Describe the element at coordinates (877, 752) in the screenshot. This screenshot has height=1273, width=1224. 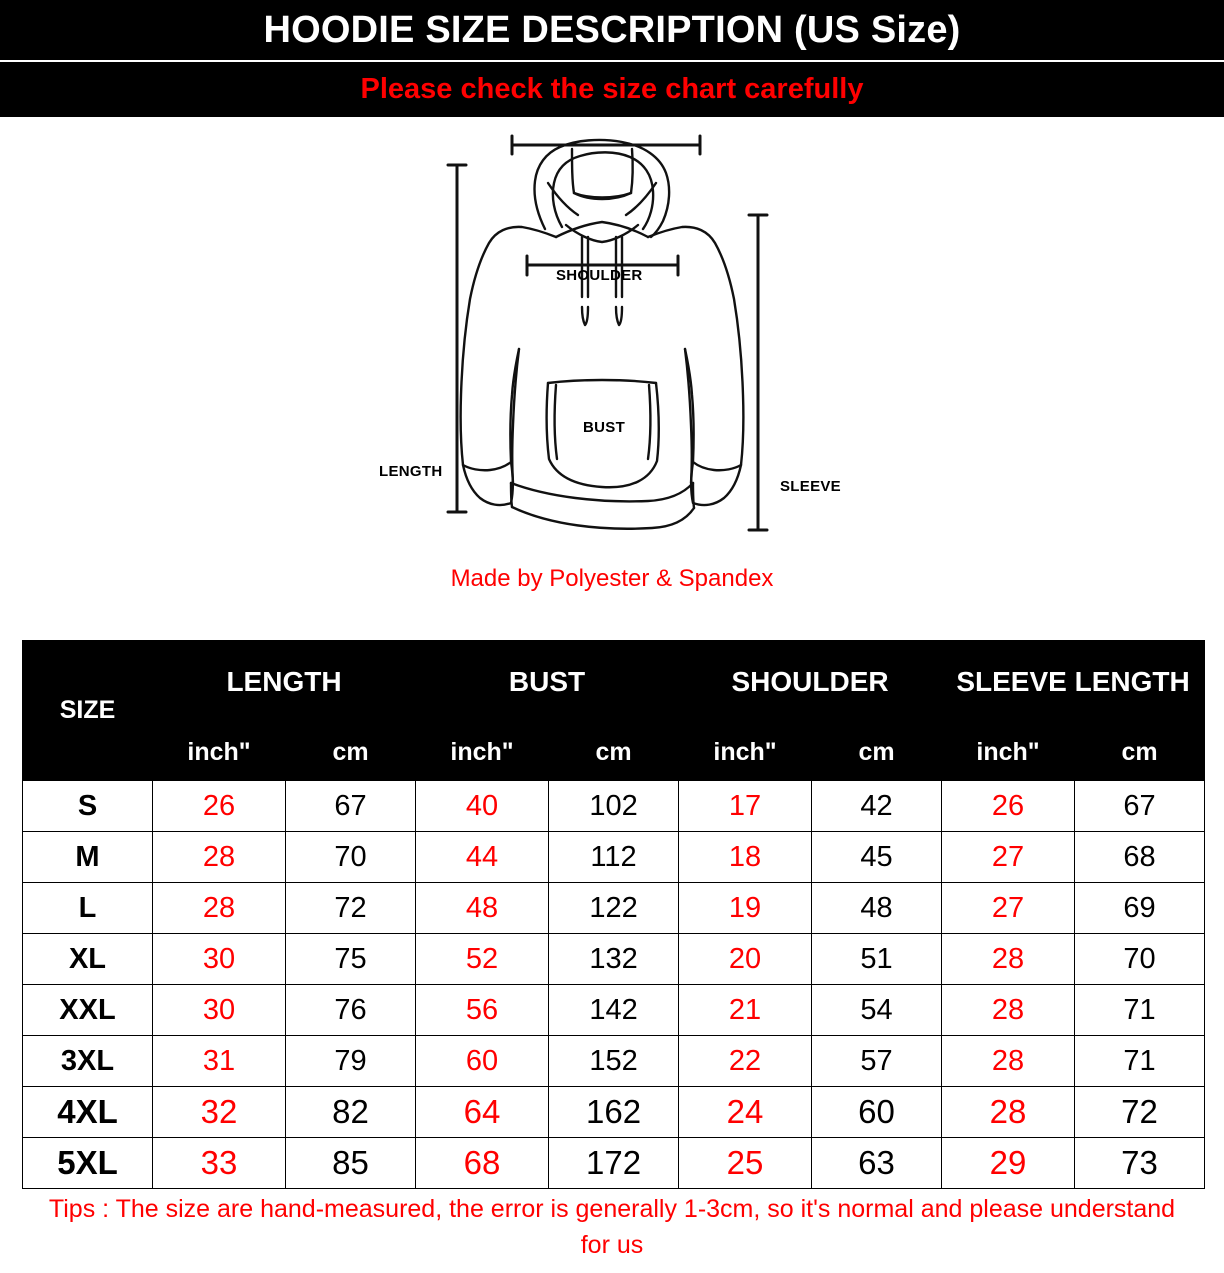
I see `header-unit-shoulder-cm: cm` at that location.